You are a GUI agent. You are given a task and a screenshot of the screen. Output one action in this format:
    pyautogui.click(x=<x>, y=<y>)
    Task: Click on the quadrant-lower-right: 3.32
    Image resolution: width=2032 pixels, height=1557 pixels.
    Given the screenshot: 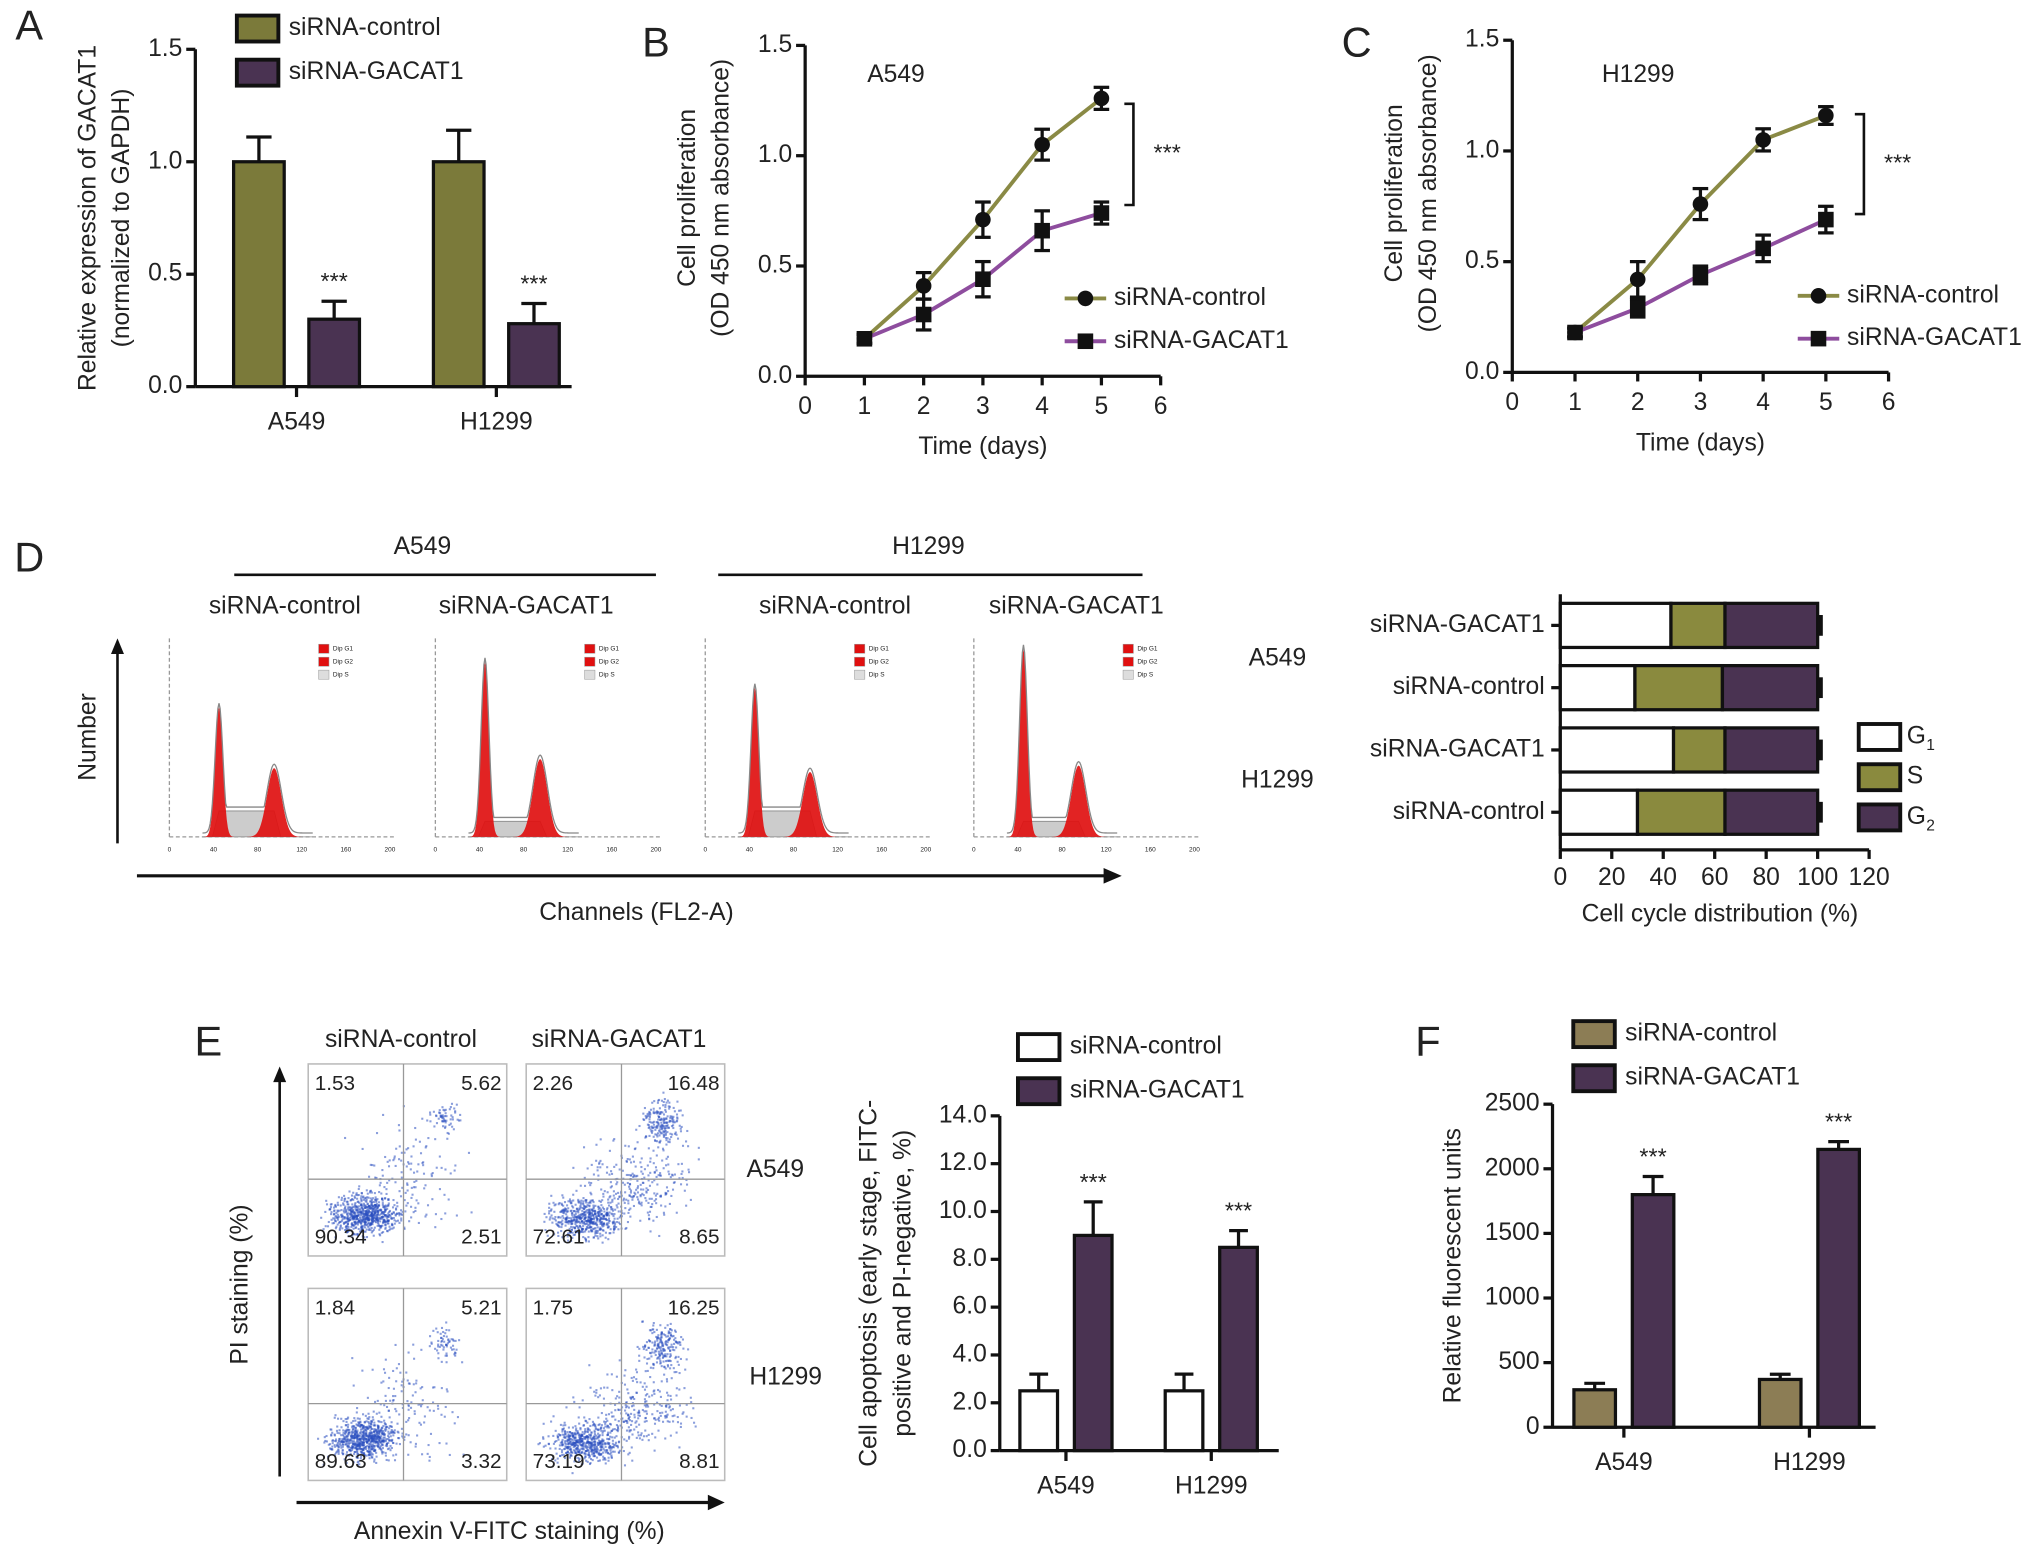 What is the action you would take?
    pyautogui.click(x=481, y=1461)
    